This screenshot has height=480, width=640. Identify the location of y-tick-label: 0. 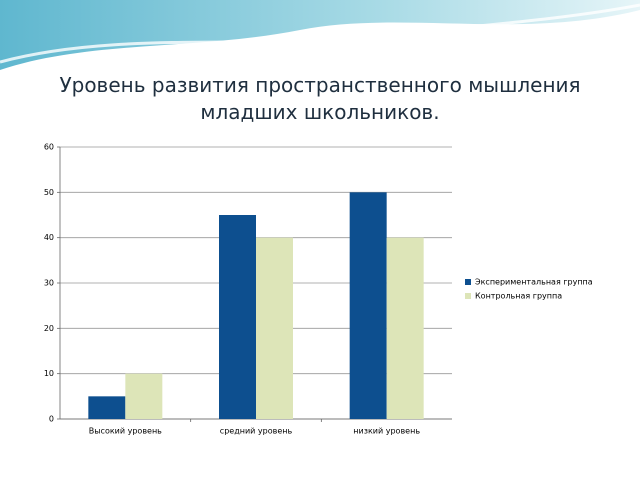
(51, 419).